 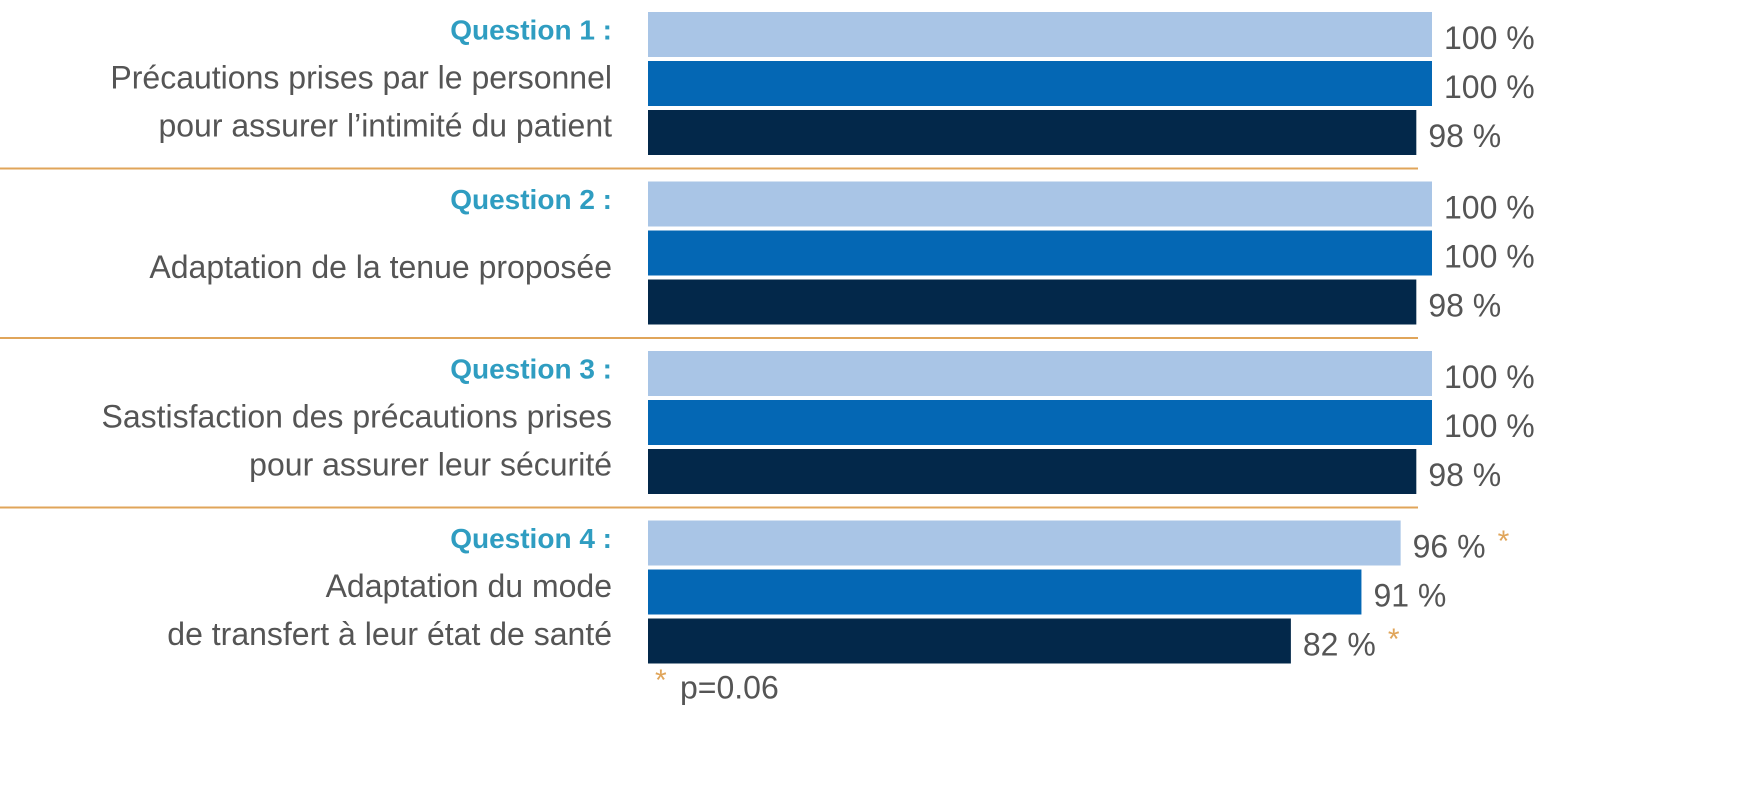 What do you see at coordinates (385, 125) in the screenshot?
I see `category-label: pour assurer l’intimité du patient` at bounding box center [385, 125].